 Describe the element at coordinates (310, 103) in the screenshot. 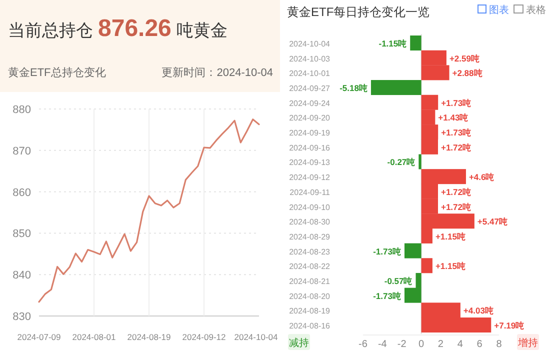

I see `y-tick-label: 2024-09-24` at that location.